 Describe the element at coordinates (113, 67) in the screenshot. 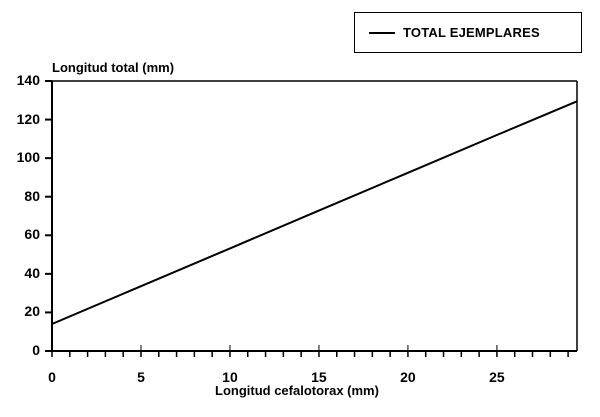

I see `y-axis-title: Longitud total (mm)` at that location.